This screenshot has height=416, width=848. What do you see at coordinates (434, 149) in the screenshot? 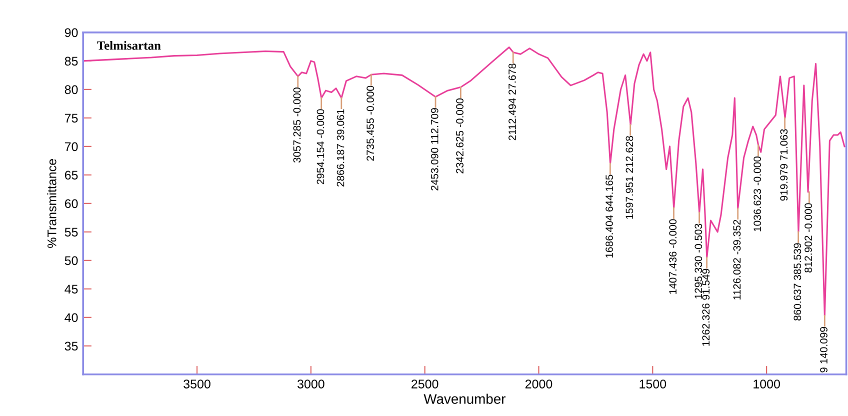
I see `annotation: 2453.090 112.709` at bounding box center [434, 149].